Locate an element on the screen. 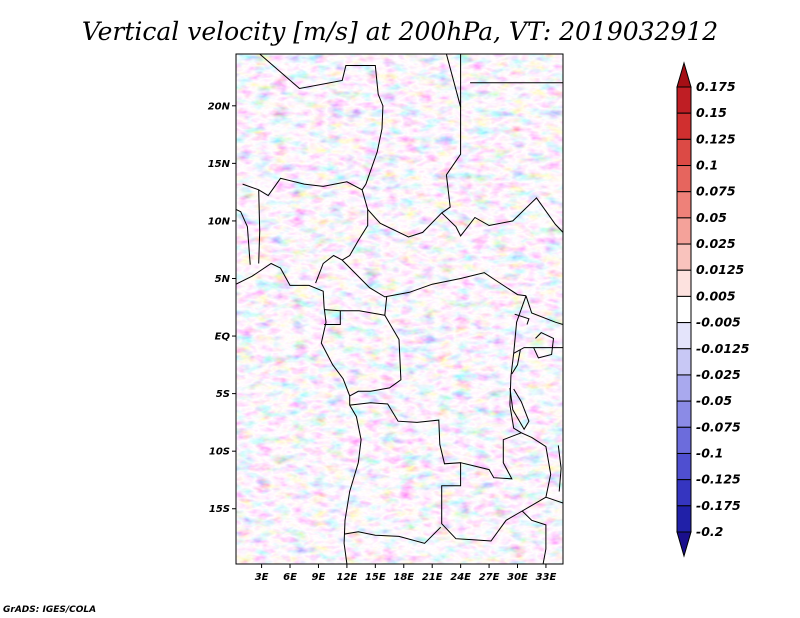 This screenshot has height=618, width=800. colorbar-label: -0.1 is located at coordinates (709, 452).